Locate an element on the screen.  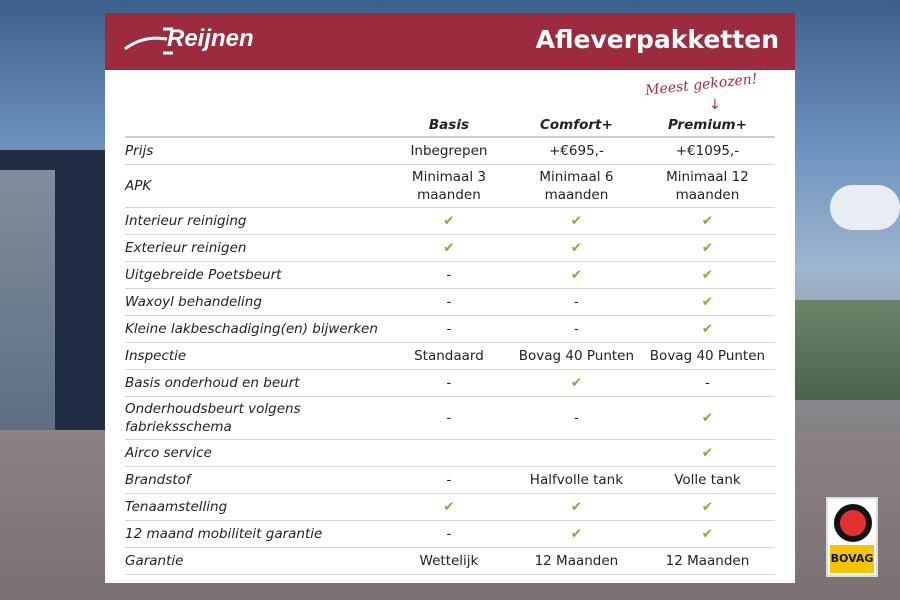
table-row: Airco service ✔ is located at coordinates (450, 453).